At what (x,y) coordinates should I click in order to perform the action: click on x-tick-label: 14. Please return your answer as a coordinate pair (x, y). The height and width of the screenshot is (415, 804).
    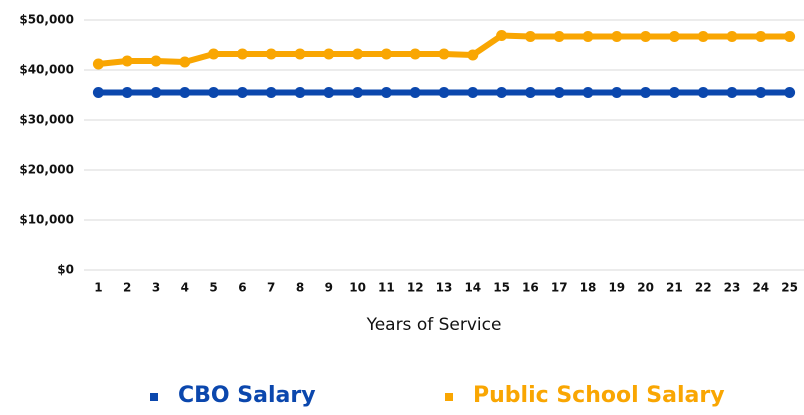
    Looking at the image, I should click on (472, 288).